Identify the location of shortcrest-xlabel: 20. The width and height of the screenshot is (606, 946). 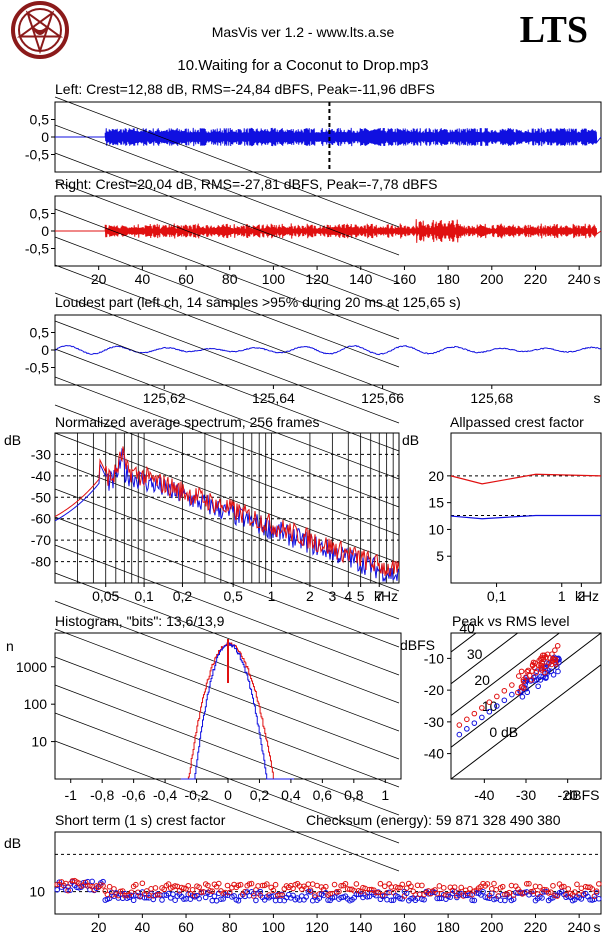
(99, 927).